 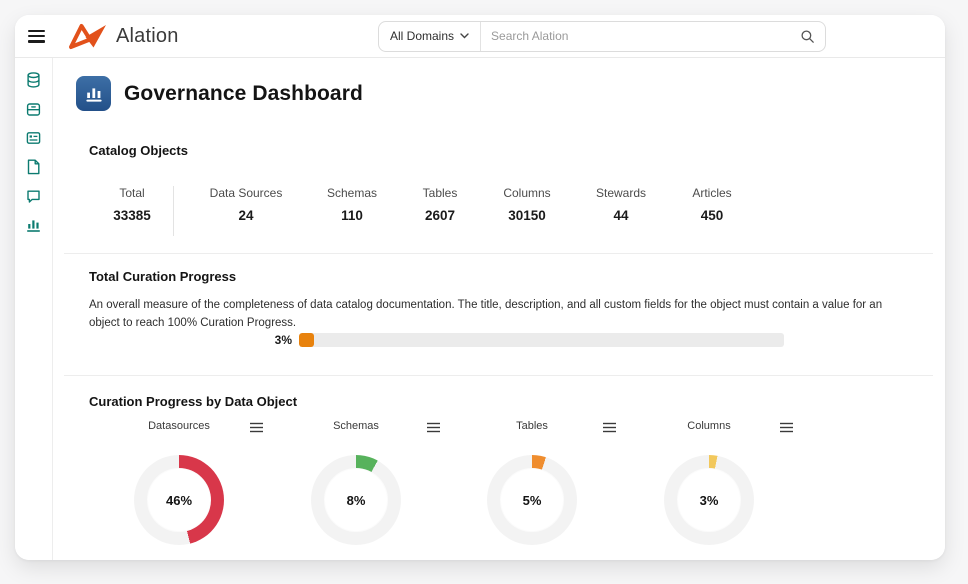 I want to click on total-curation-progress-heading: Total Curation Progress, so click(x=163, y=276).